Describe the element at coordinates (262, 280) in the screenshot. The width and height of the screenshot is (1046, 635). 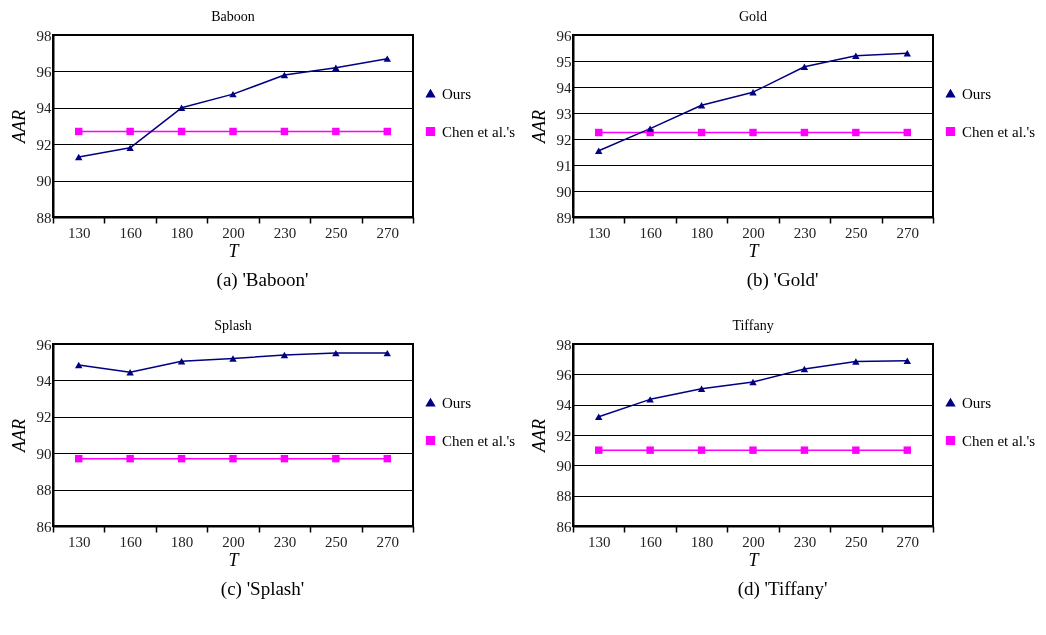
I see `text: (a) 'Baboon'` at that location.